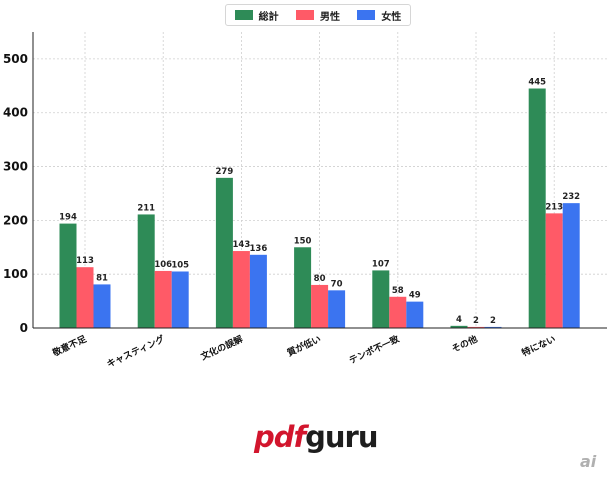  Describe the element at coordinates (24, 328) in the screenshot. I see `y-tick-label: 0` at that location.